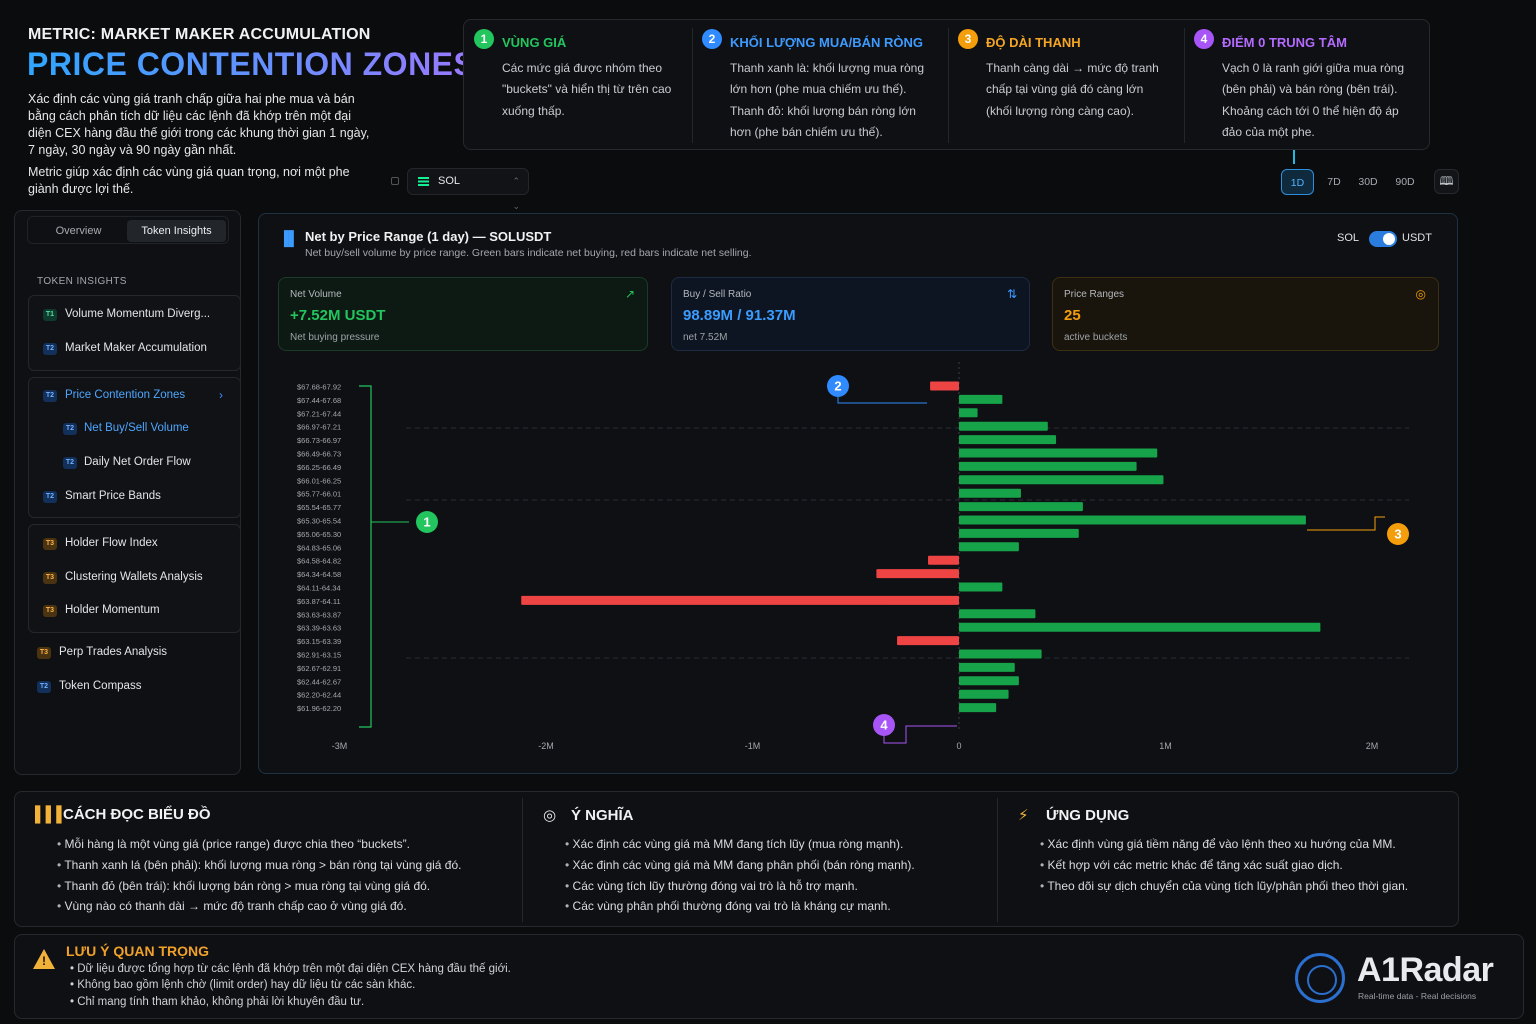  I want to click on sidebar-item-holder-flow: T3 Holder Flow Index, so click(134, 545).